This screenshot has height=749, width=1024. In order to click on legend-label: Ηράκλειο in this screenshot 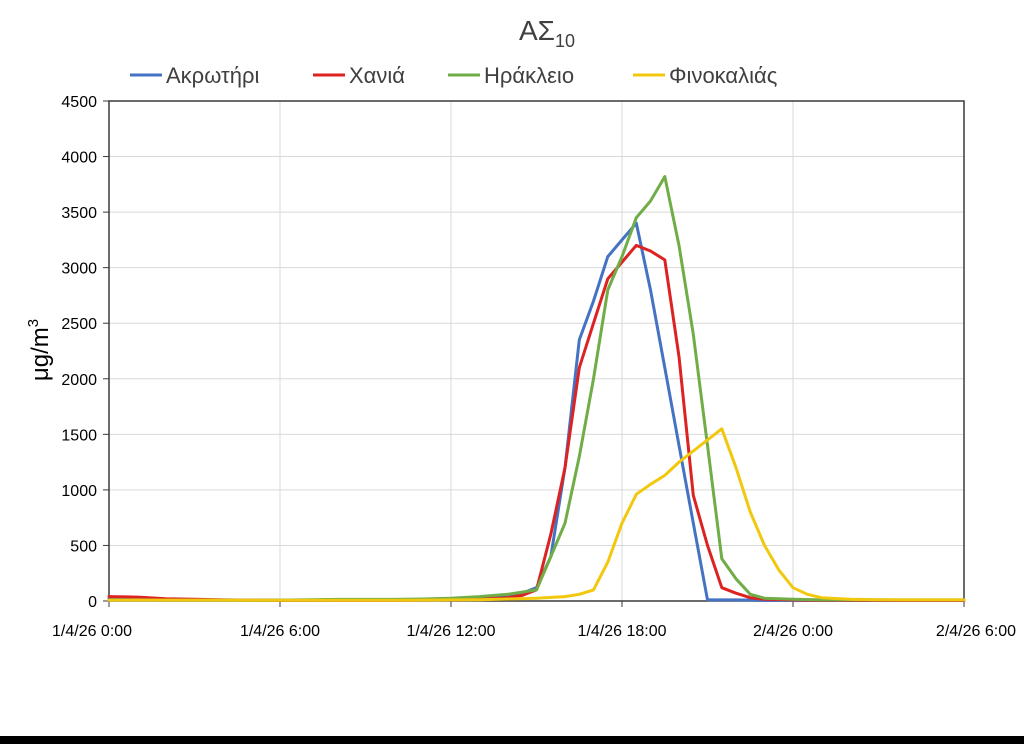, I will do `click(529, 75)`.